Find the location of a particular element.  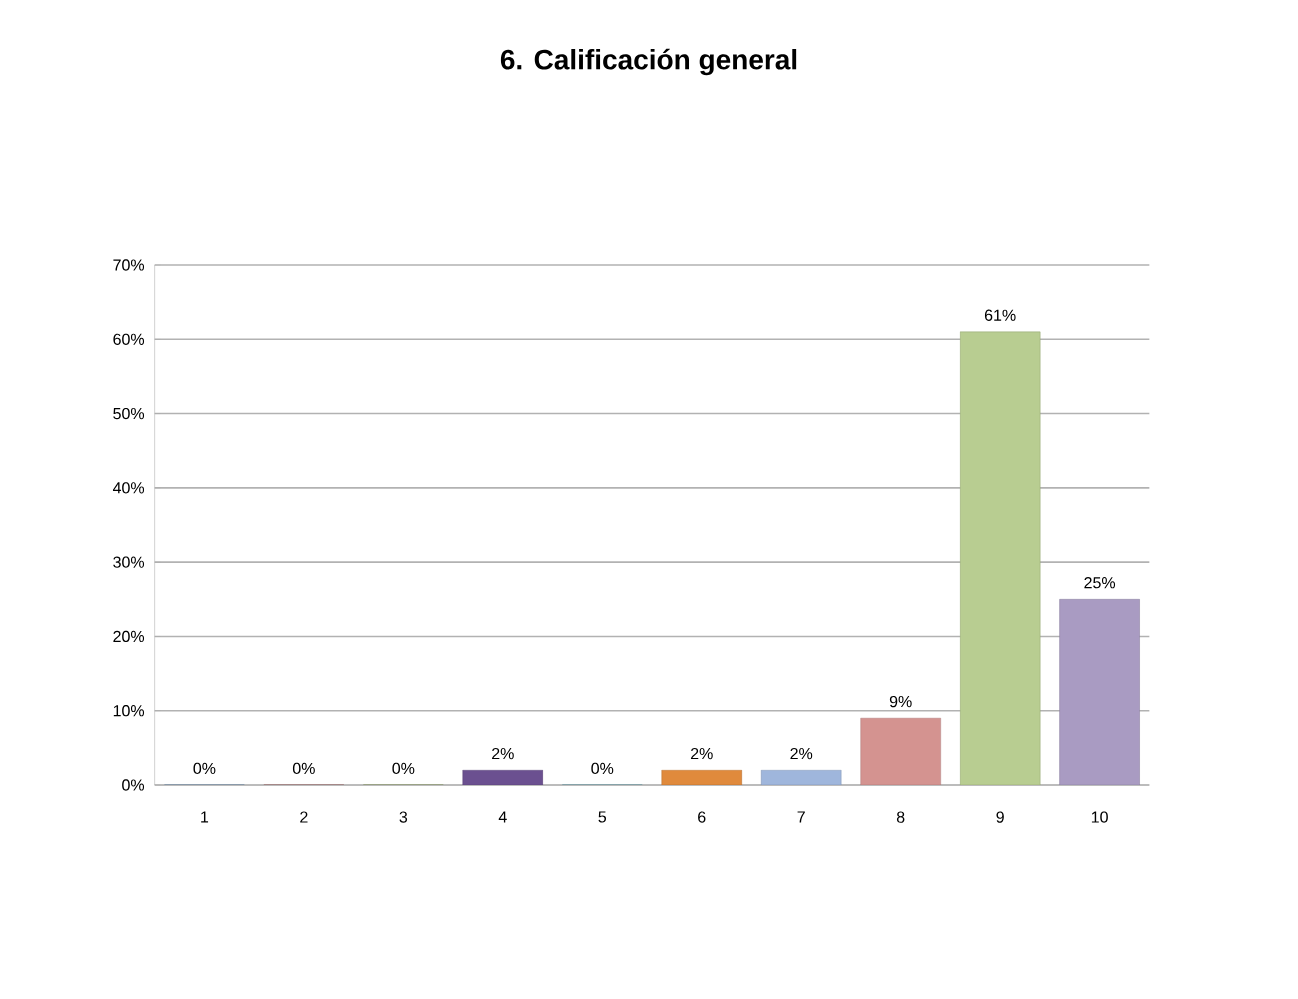

x-tick-label: 8 is located at coordinates (900, 817).